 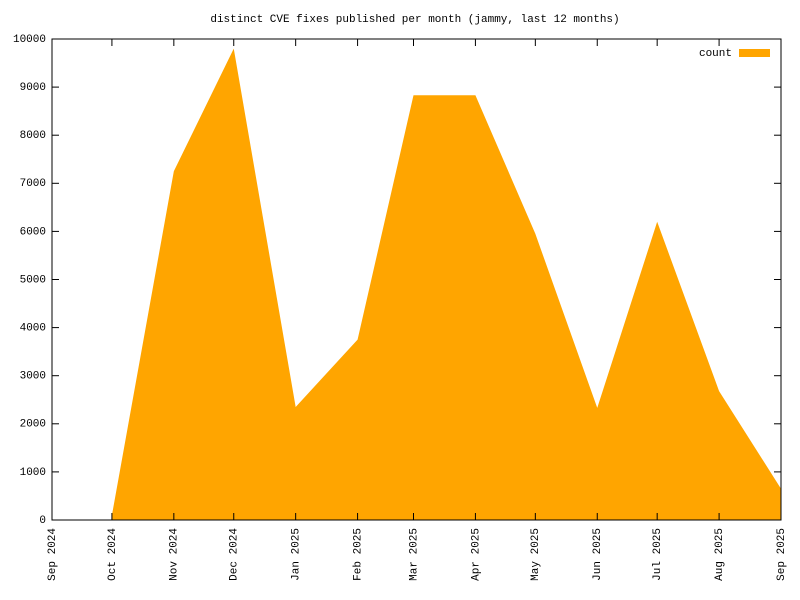 What do you see at coordinates (33, 329) in the screenshot?
I see `y-tick-label: 4000` at bounding box center [33, 329].